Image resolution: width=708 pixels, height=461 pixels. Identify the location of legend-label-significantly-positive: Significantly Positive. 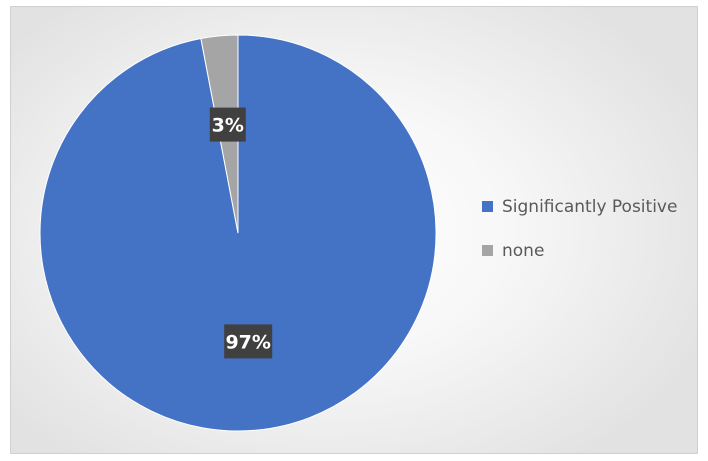
(589, 207).